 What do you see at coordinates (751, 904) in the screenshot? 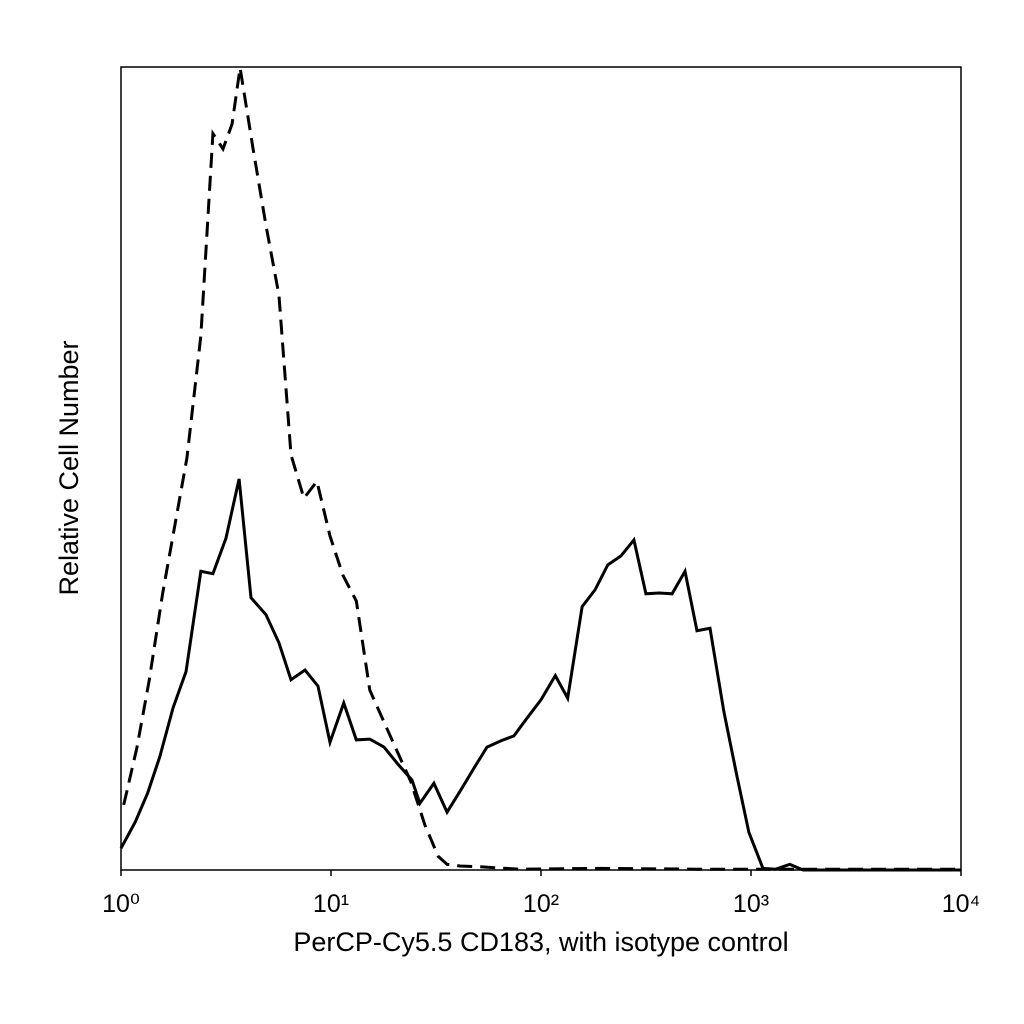
I see `x-tick-label: 10³` at bounding box center [751, 904].